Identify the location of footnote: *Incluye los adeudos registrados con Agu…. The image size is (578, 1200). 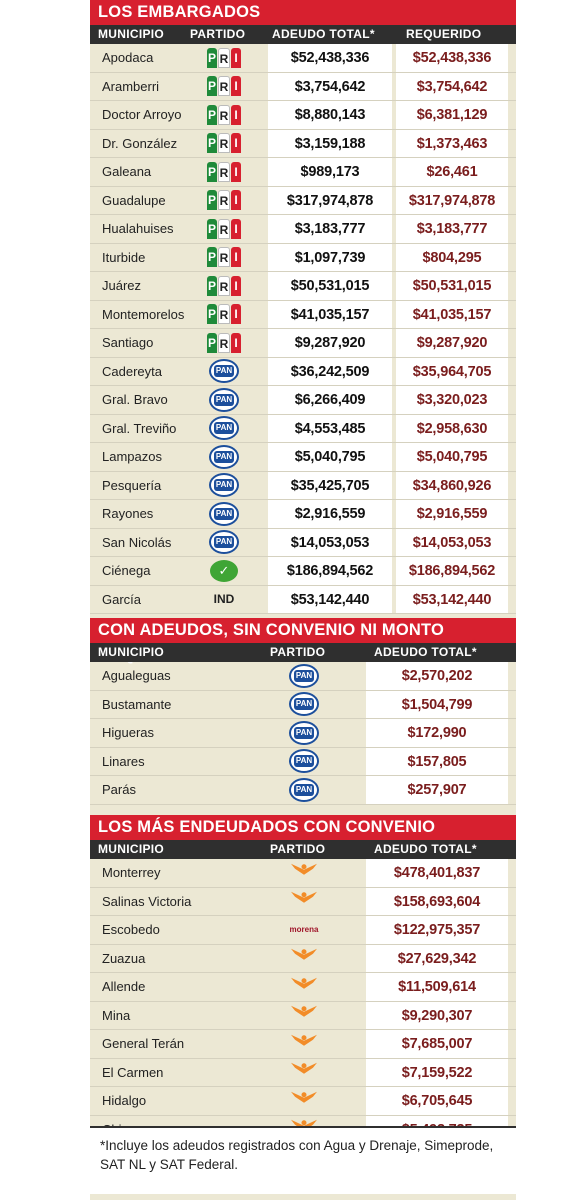
(303, 1160).